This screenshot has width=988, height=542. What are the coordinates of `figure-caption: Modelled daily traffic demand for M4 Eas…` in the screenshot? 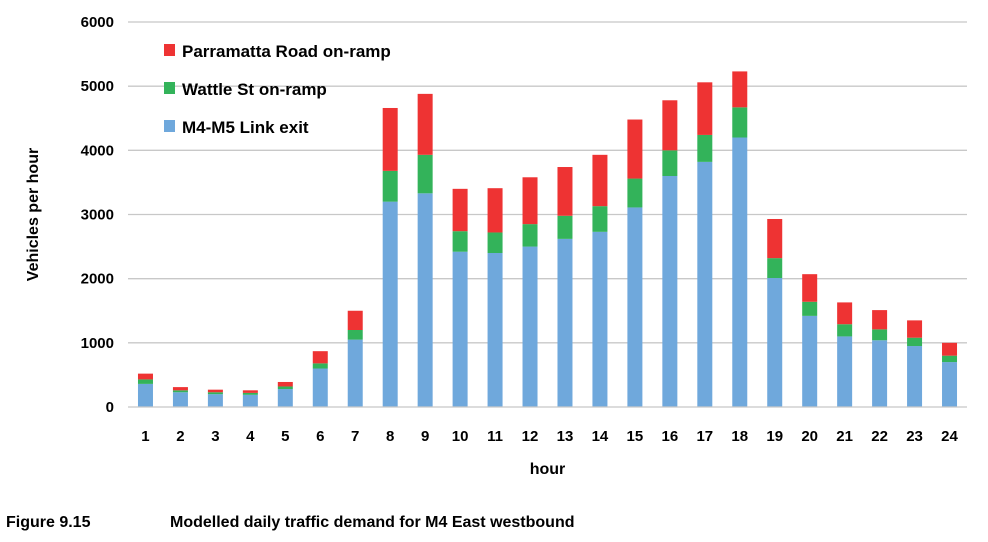 It's located at (372, 522).